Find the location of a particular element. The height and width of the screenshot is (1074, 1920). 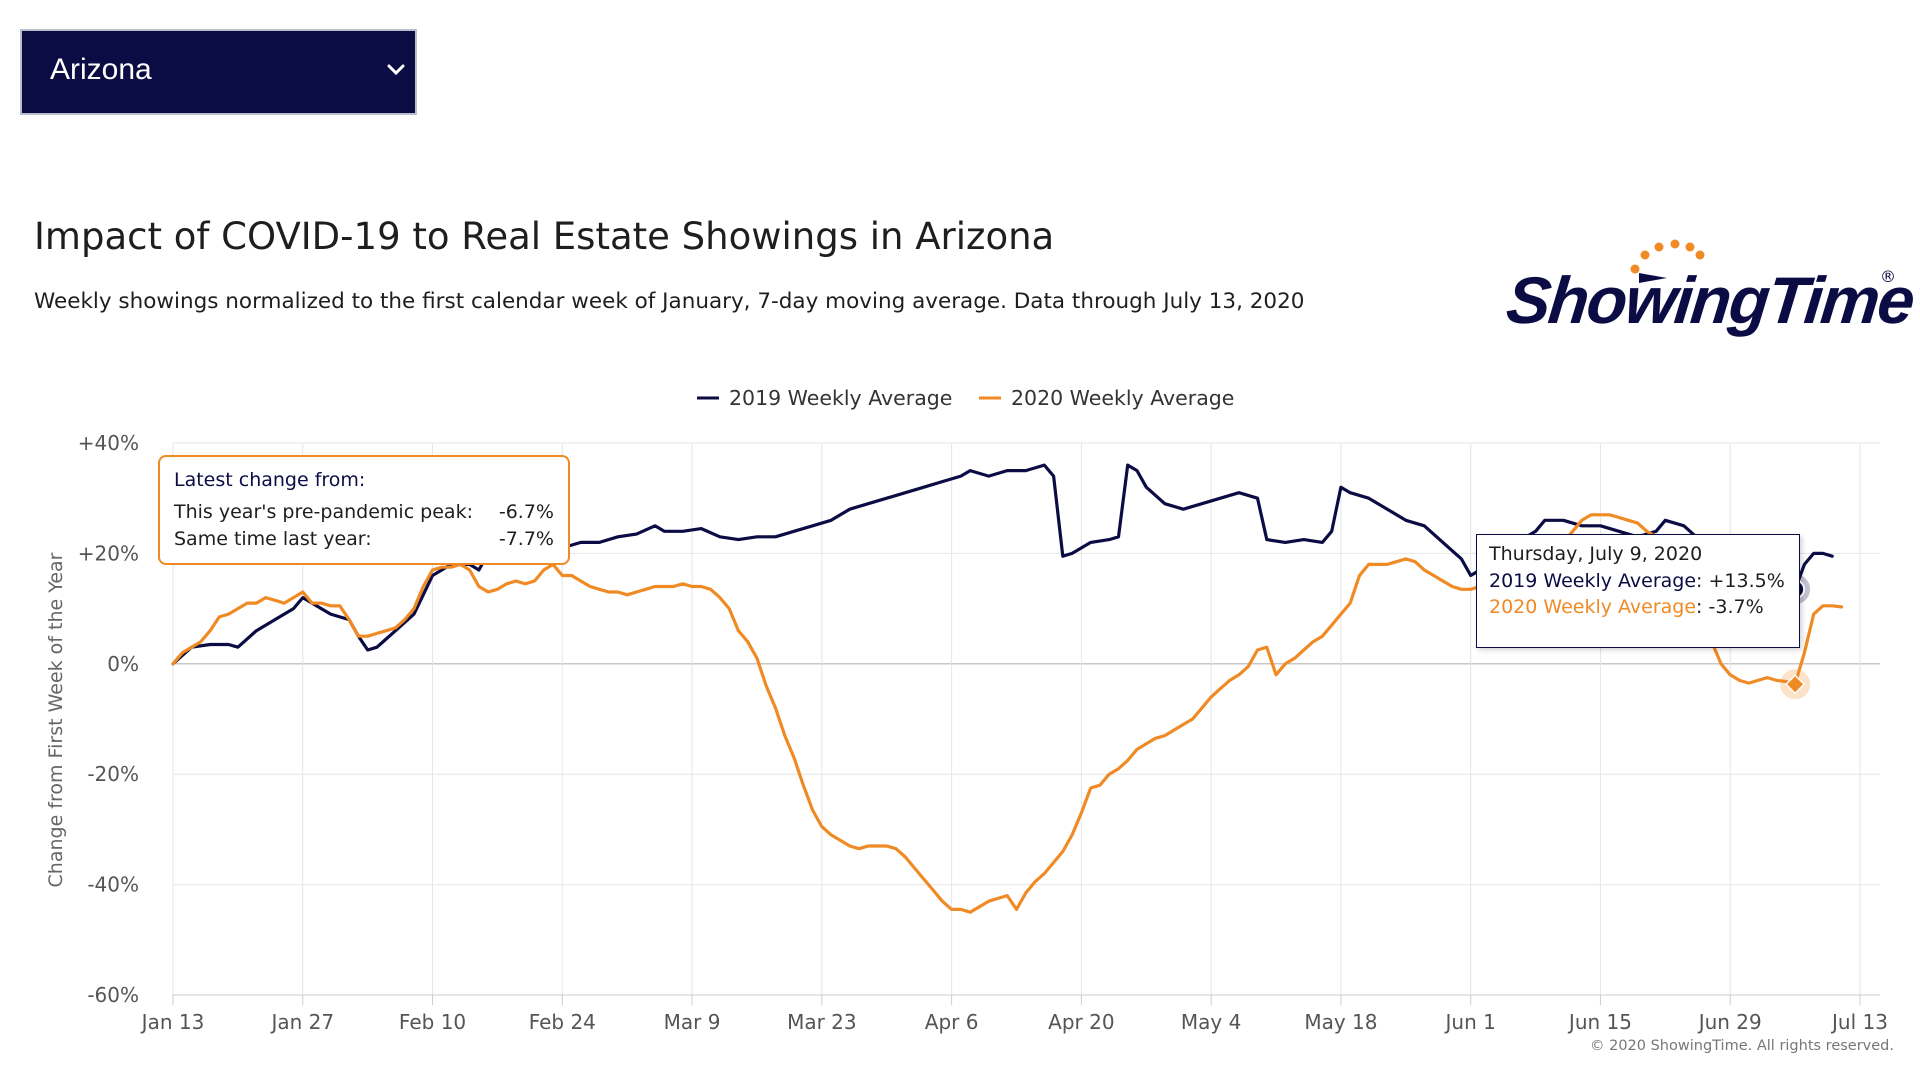

x-tick-label: Apr 20 is located at coordinates (1081, 1022).